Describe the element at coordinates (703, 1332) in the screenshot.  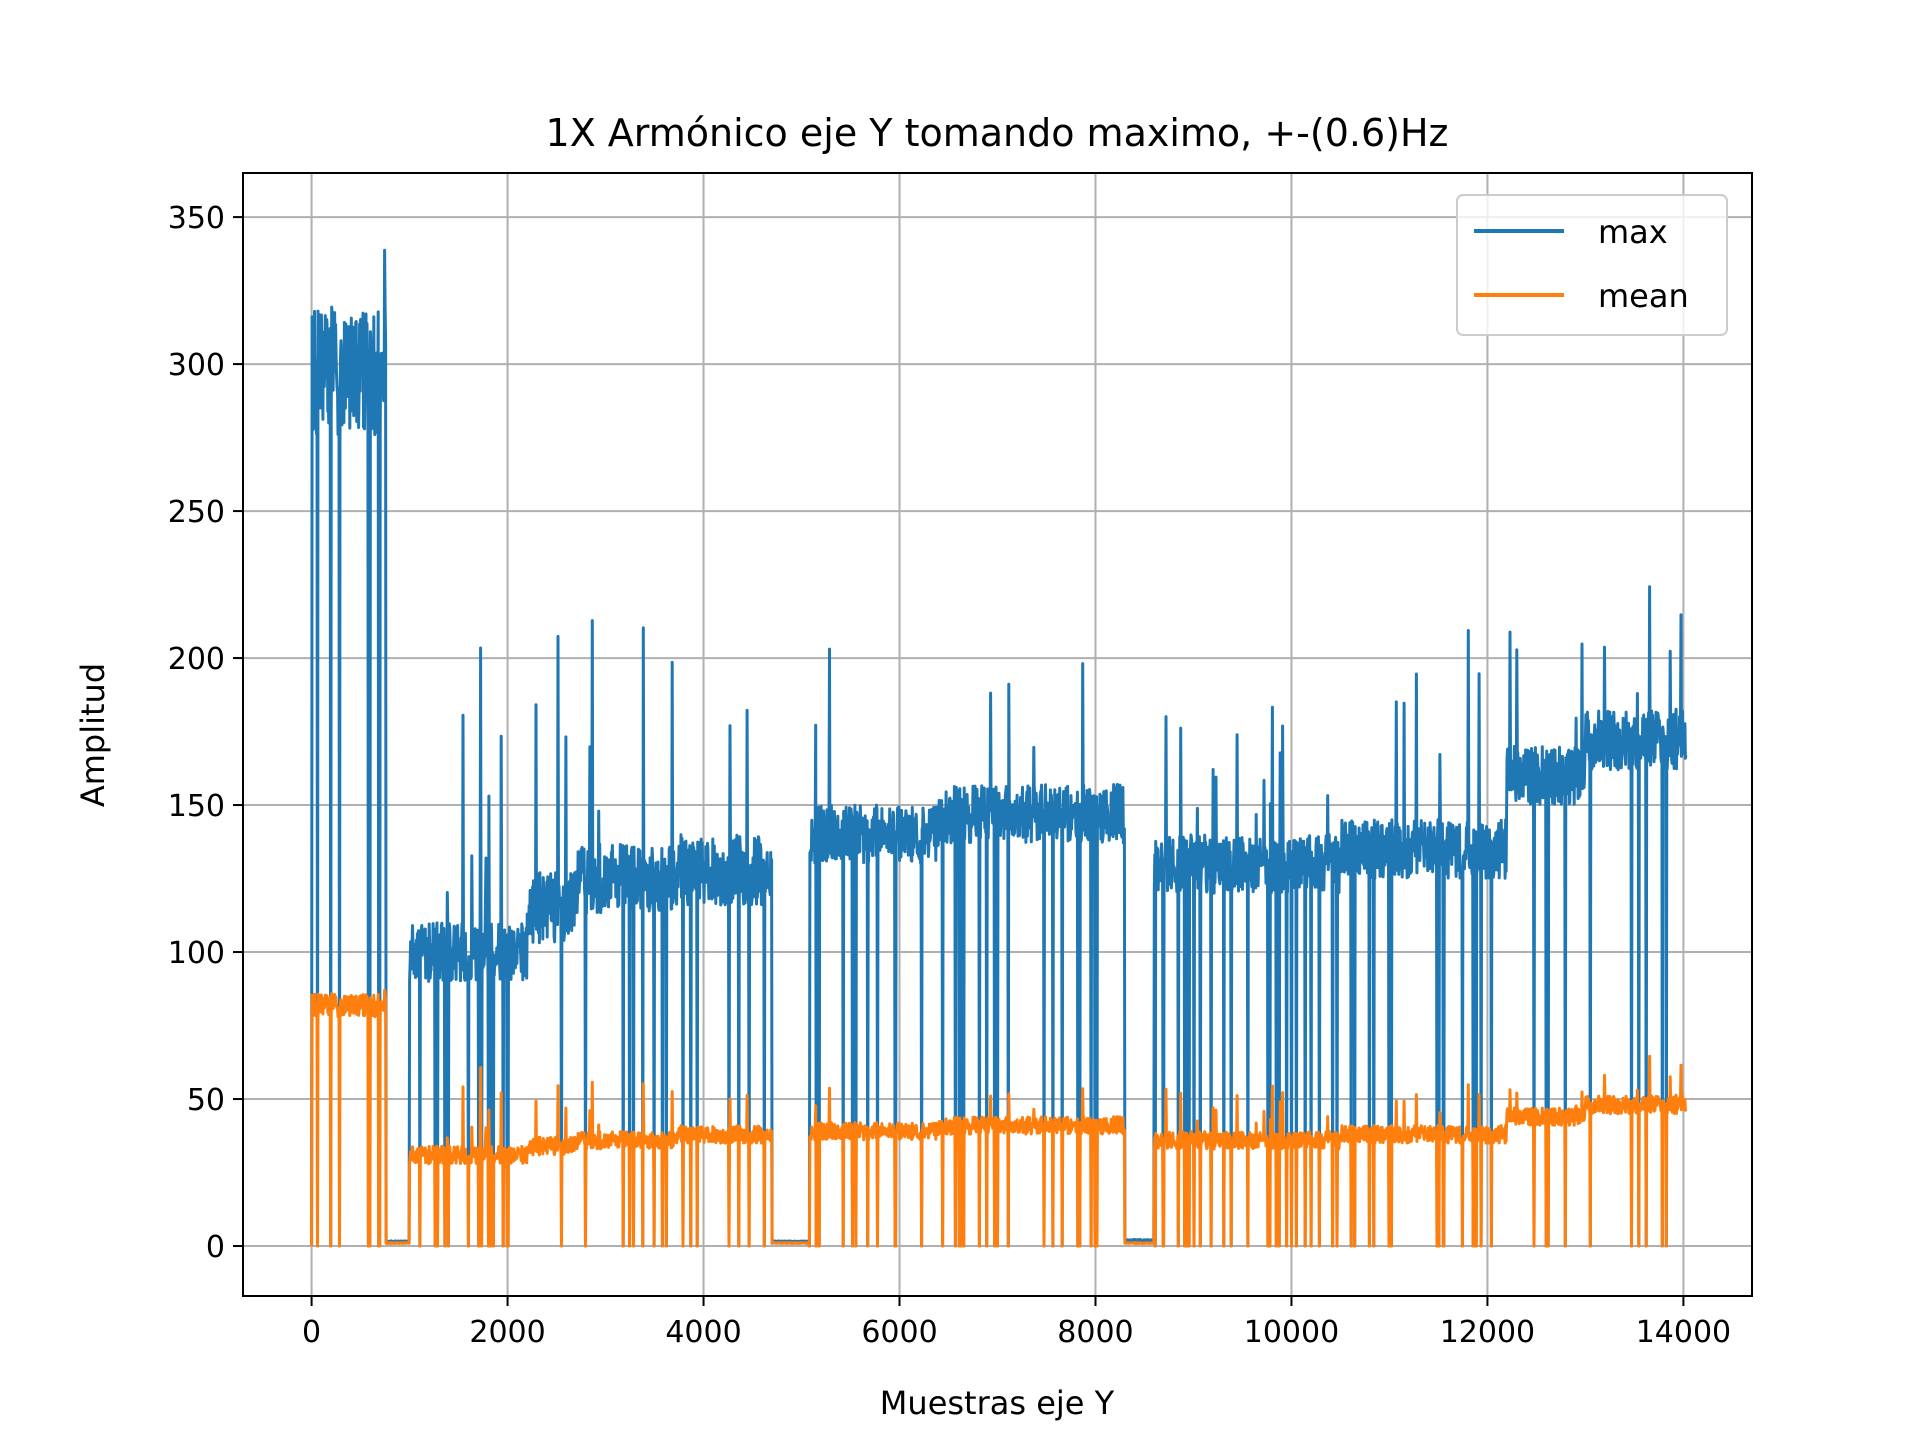
I see `x-tick-label: 4000` at that location.